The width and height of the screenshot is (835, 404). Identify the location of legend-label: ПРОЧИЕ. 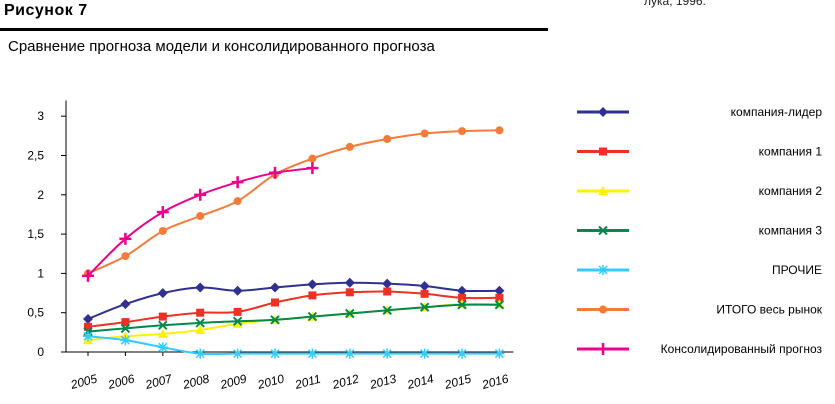
(797, 270).